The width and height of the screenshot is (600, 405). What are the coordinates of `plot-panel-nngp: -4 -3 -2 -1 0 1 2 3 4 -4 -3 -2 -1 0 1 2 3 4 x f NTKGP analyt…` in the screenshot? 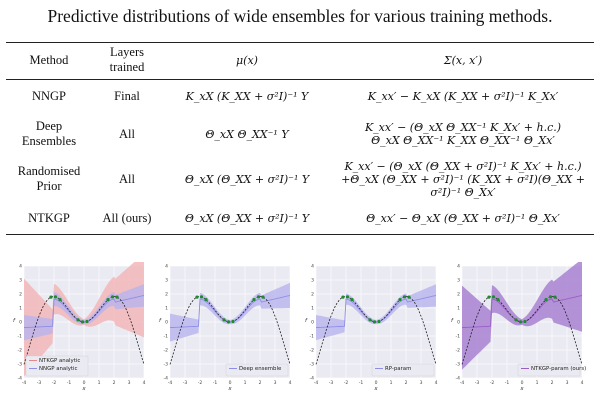 It's located at (79, 326).